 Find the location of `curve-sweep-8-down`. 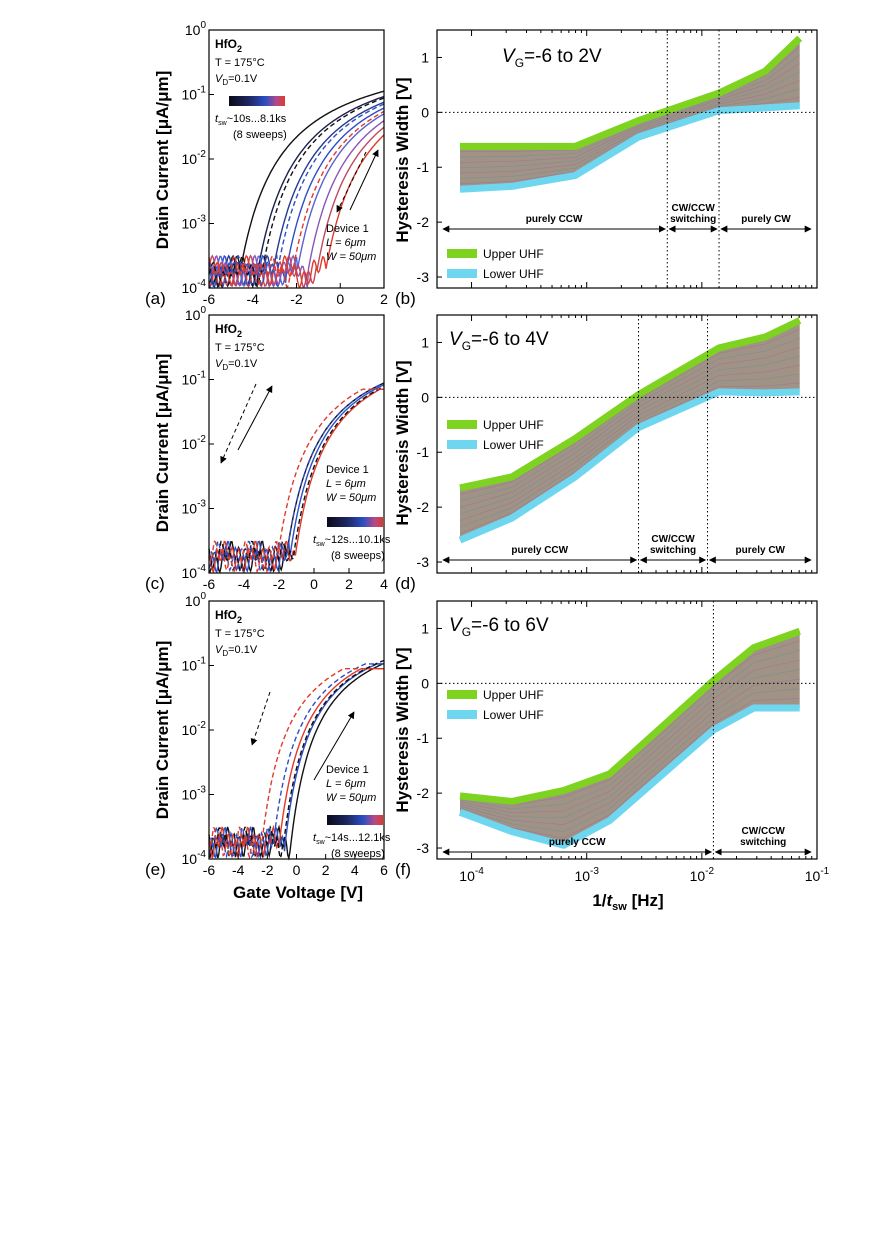

curve-sweep-8-down is located at coordinates (296, 481).